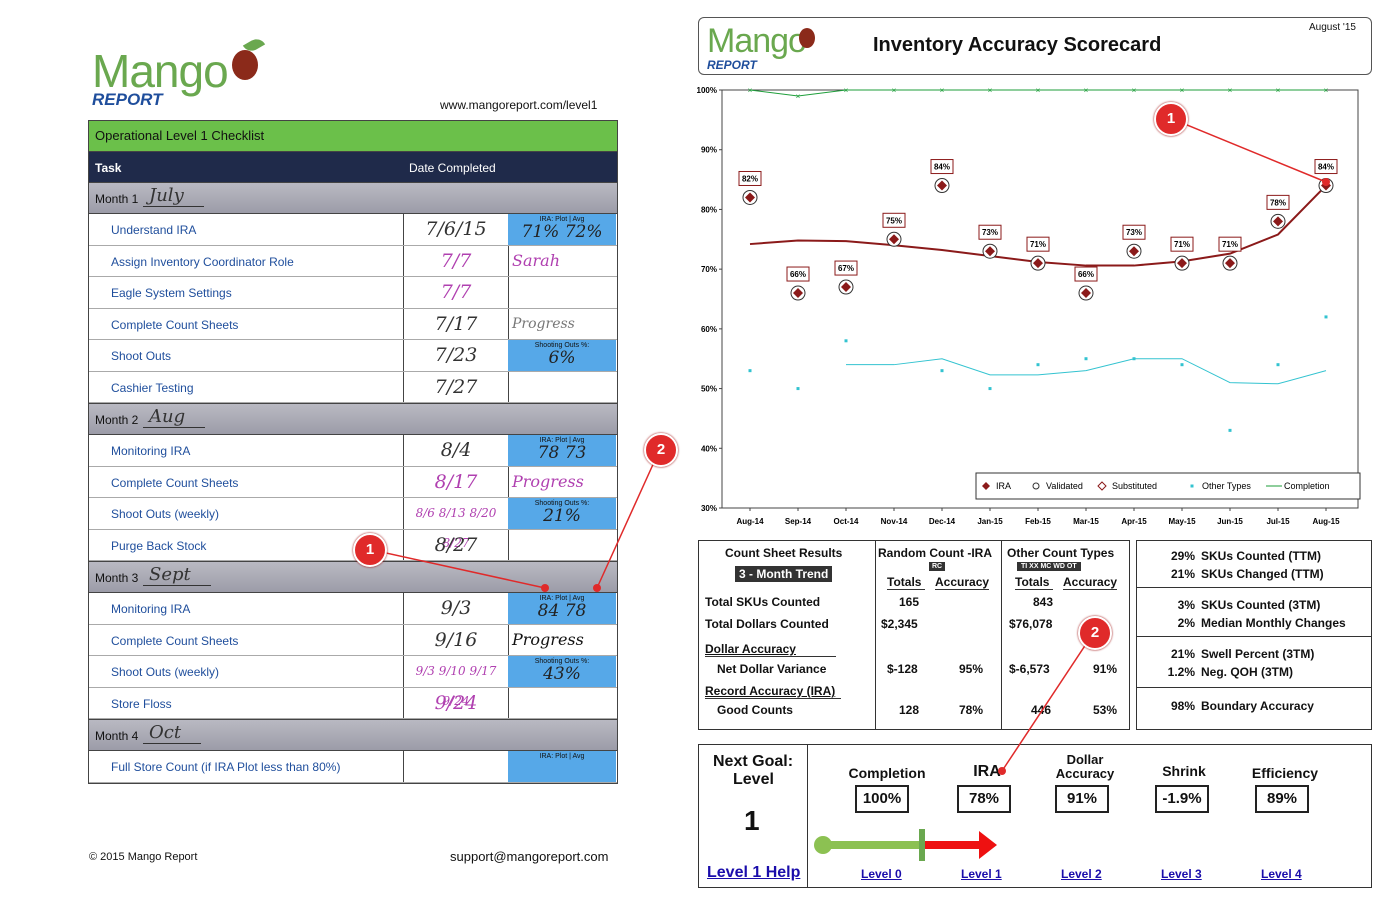  What do you see at coordinates (754, 872) in the screenshot?
I see `level-1-help-link: Level 1 Help` at bounding box center [754, 872].